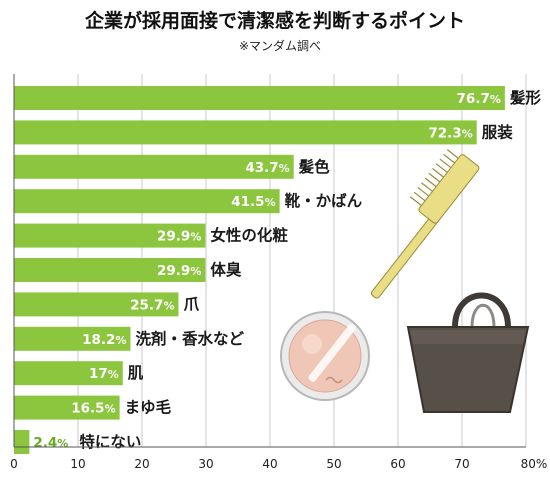  I want to click on value-number: 16.5, so click(87, 409).